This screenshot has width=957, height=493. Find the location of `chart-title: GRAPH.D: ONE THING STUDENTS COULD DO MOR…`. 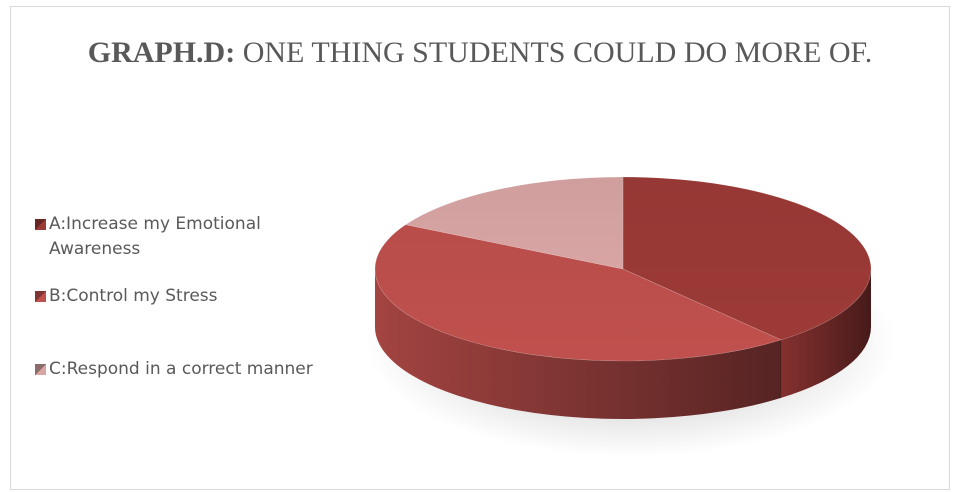

chart-title: GRAPH.D: ONE THING STUDENTS COULD DO MOR… is located at coordinates (480, 53).